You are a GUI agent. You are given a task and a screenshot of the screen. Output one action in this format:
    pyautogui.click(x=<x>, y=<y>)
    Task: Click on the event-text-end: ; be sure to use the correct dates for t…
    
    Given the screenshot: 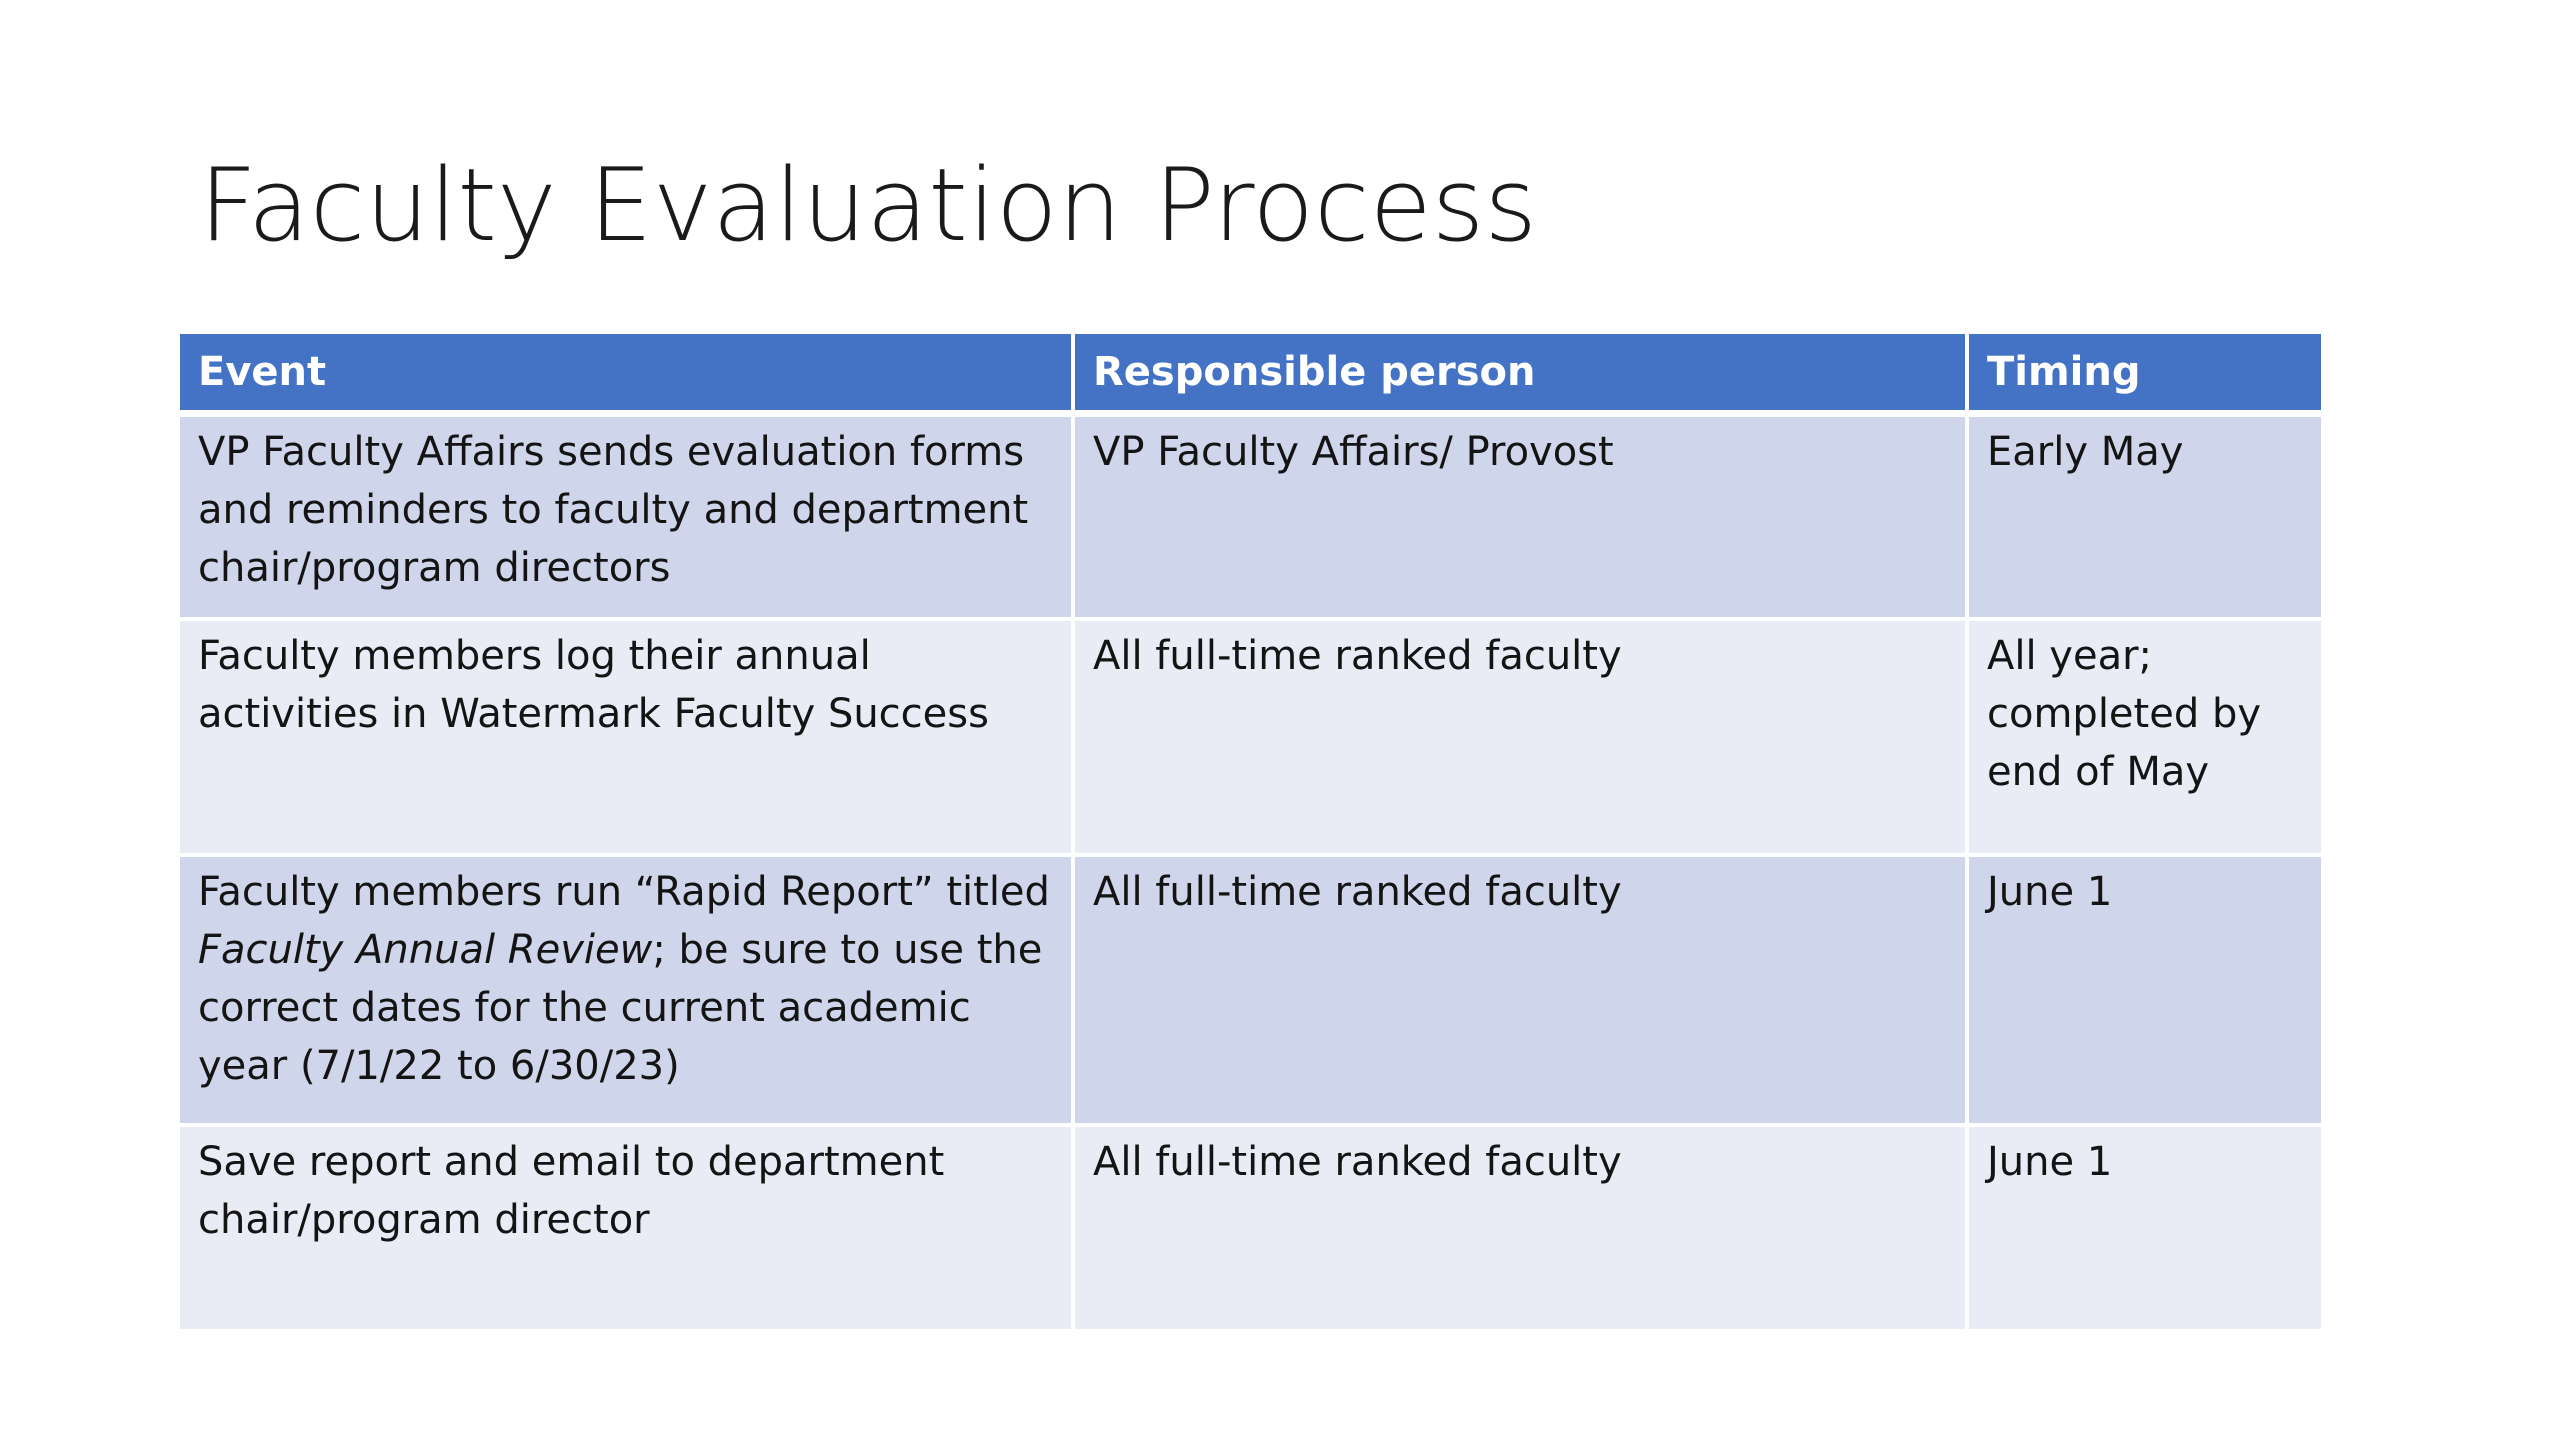 What is the action you would take?
    pyautogui.click(x=620, y=1008)
    